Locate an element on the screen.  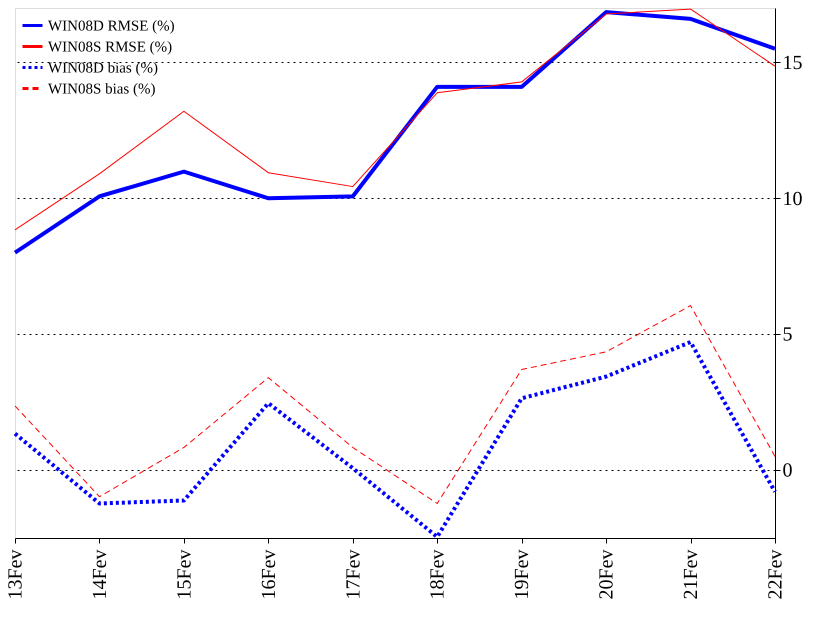
legend-label: WIN08D RMSE (%) is located at coordinates (111, 26).